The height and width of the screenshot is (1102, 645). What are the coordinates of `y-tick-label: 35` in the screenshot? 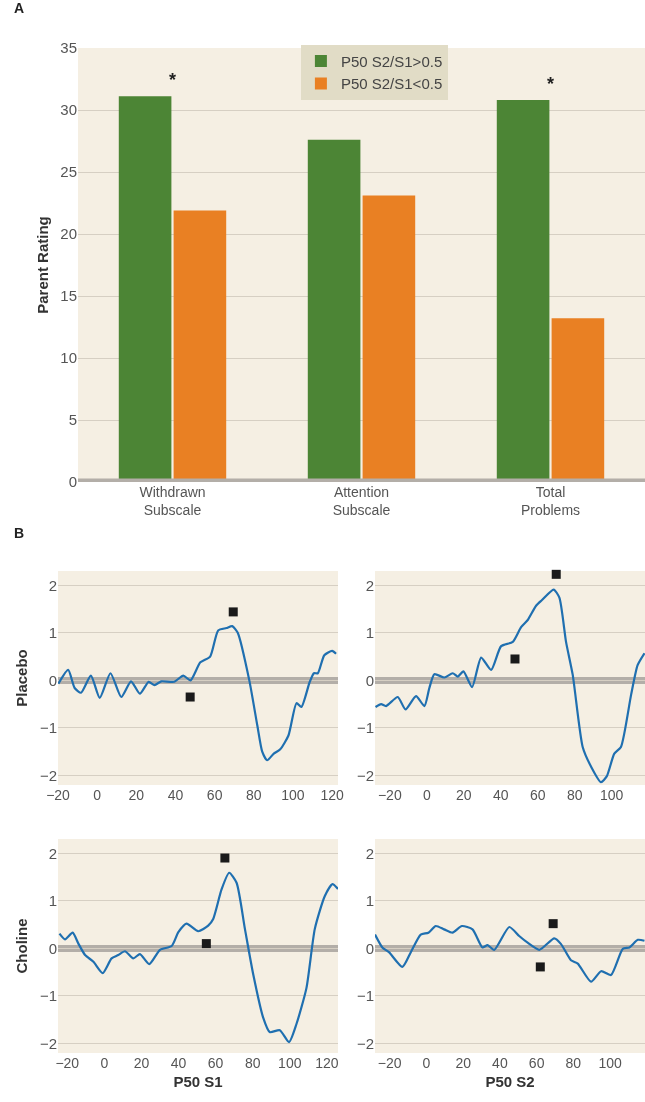 It's located at (68, 48).